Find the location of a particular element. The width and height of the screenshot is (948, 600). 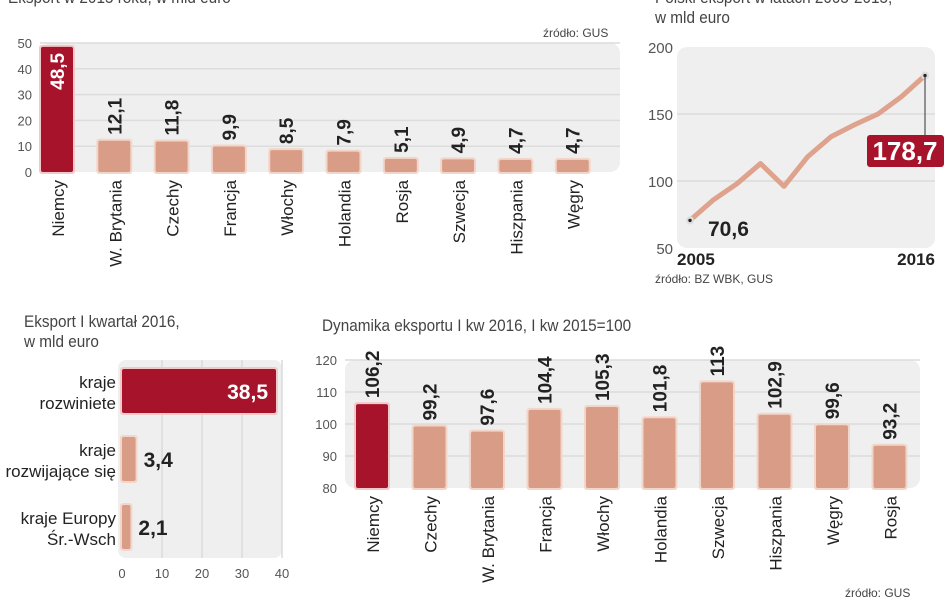

chart4-category-label: W. Brytania is located at coordinates (488, 538).